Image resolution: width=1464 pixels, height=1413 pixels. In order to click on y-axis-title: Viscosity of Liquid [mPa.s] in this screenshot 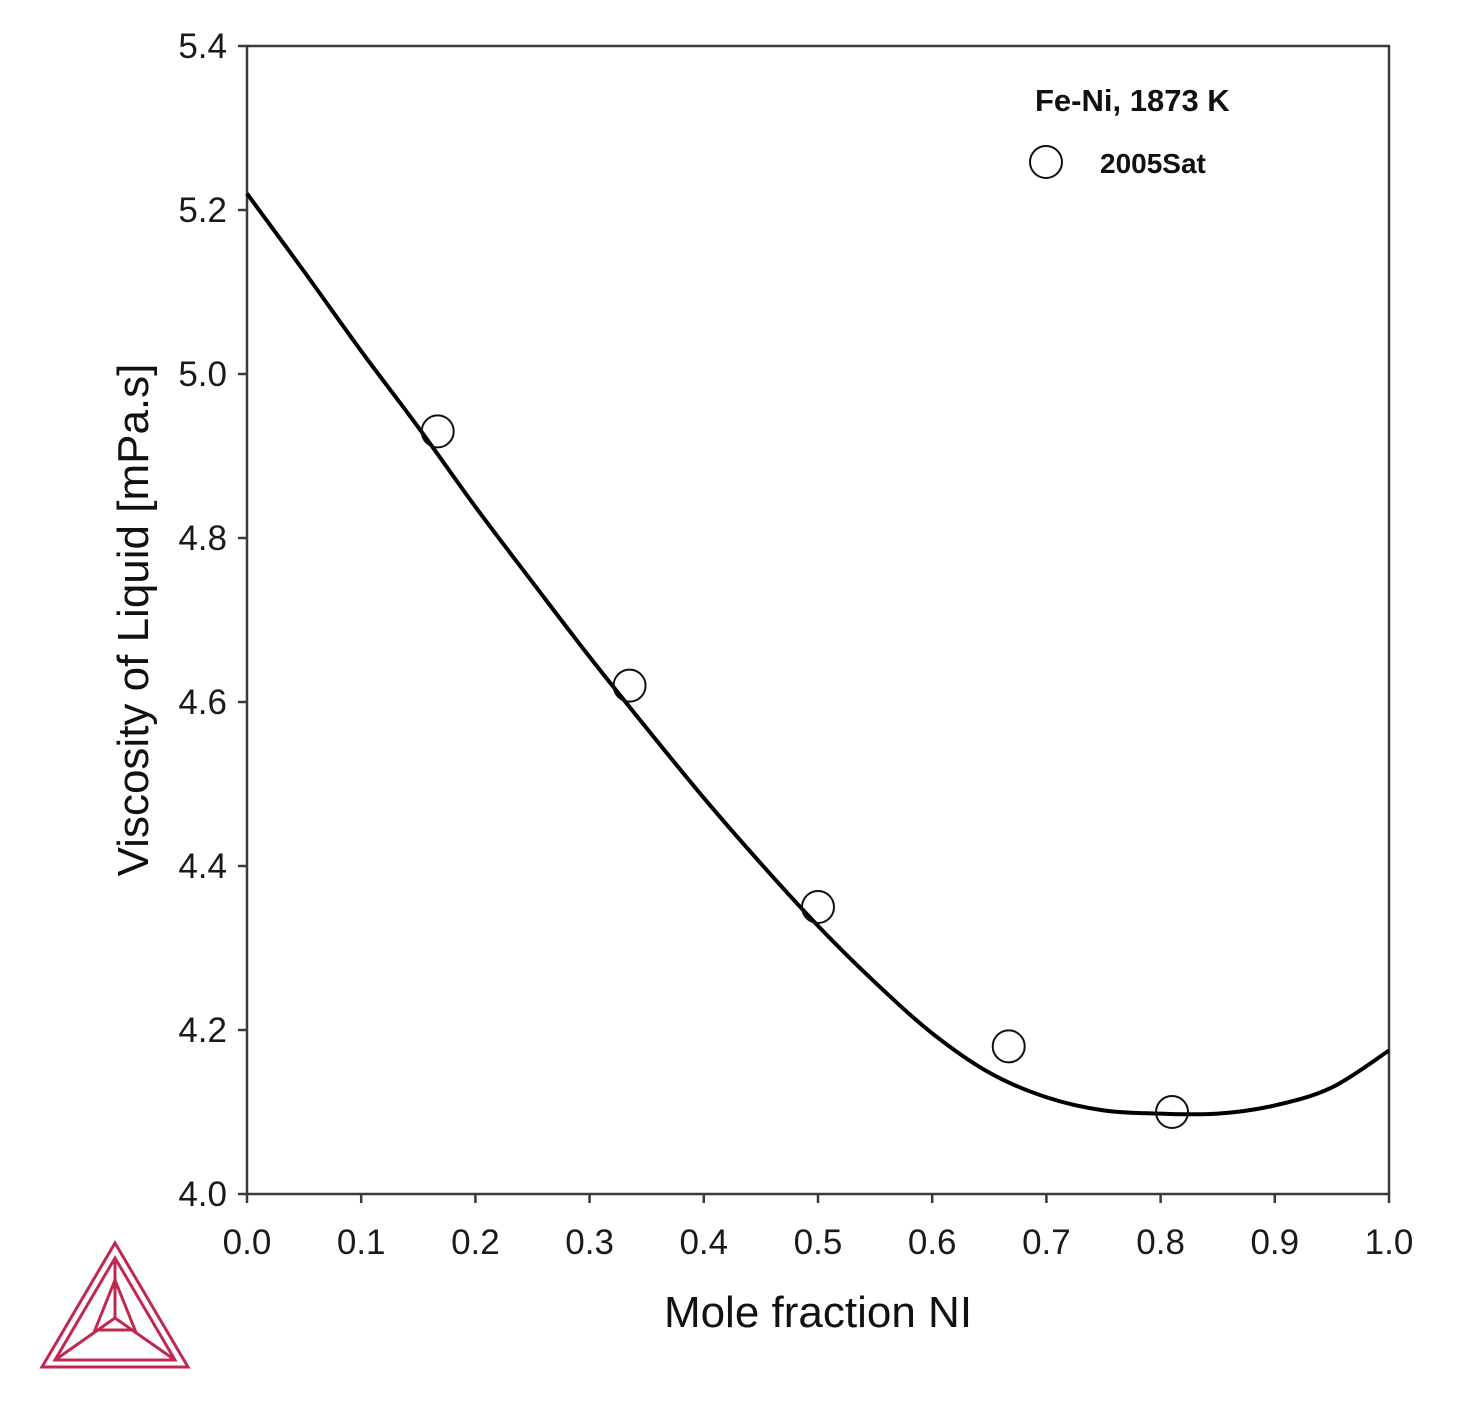, I will do `click(133, 620)`.